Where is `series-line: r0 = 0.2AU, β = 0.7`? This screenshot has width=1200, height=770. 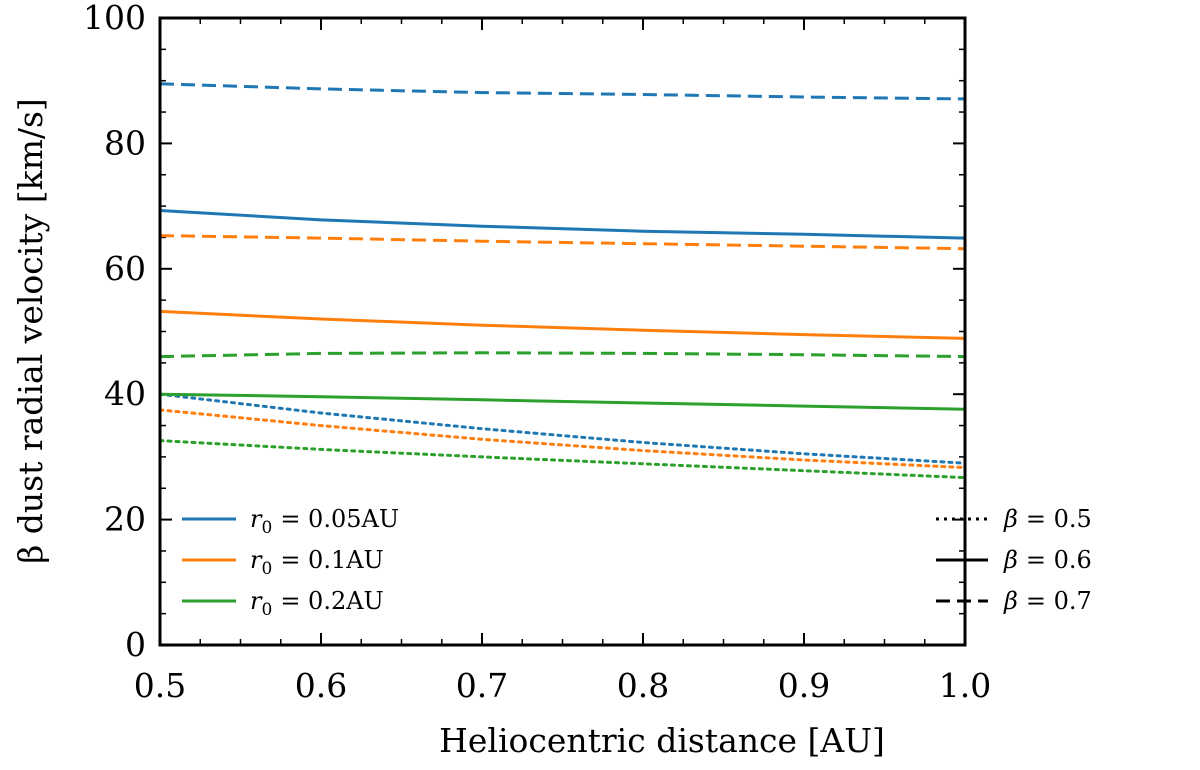
series-line: r0 = 0.2AU, β = 0.7 is located at coordinates (562, 355).